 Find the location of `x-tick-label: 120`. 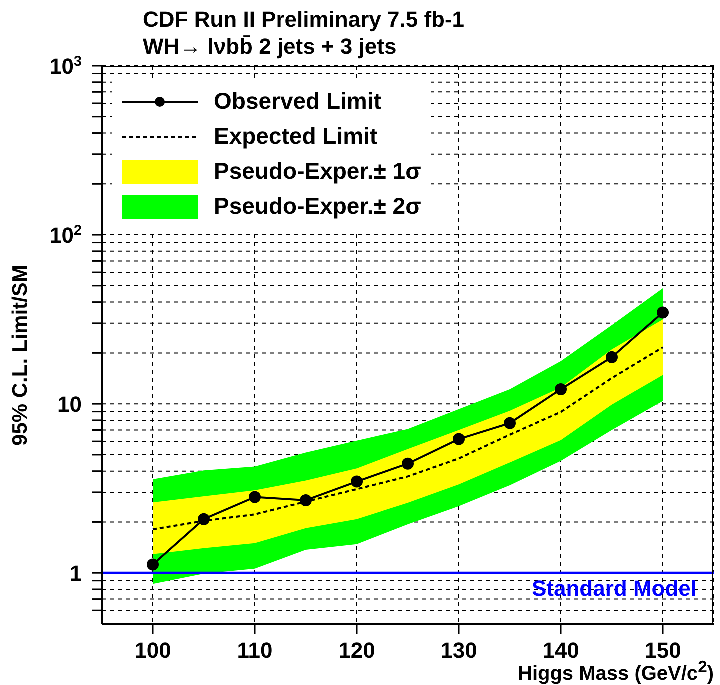

x-tick-label: 120 is located at coordinates (357, 650).